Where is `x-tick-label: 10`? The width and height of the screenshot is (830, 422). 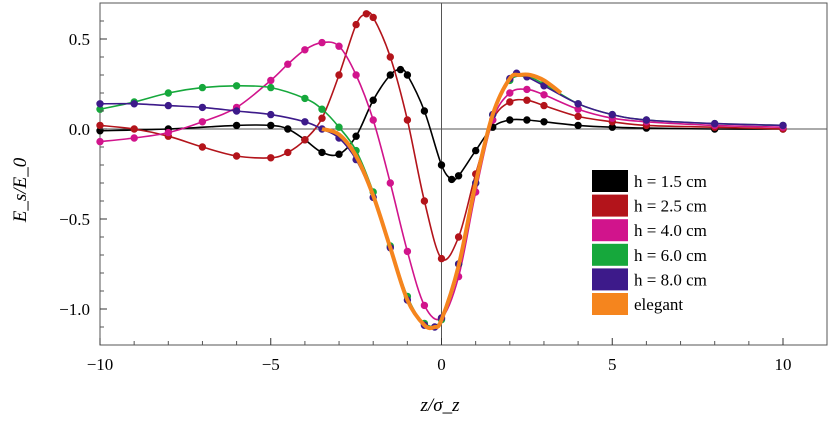
x-tick-label: 10 is located at coordinates (783, 364).